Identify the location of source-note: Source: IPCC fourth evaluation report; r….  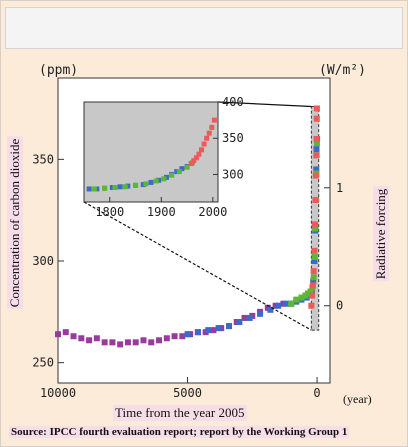
(179, 432).